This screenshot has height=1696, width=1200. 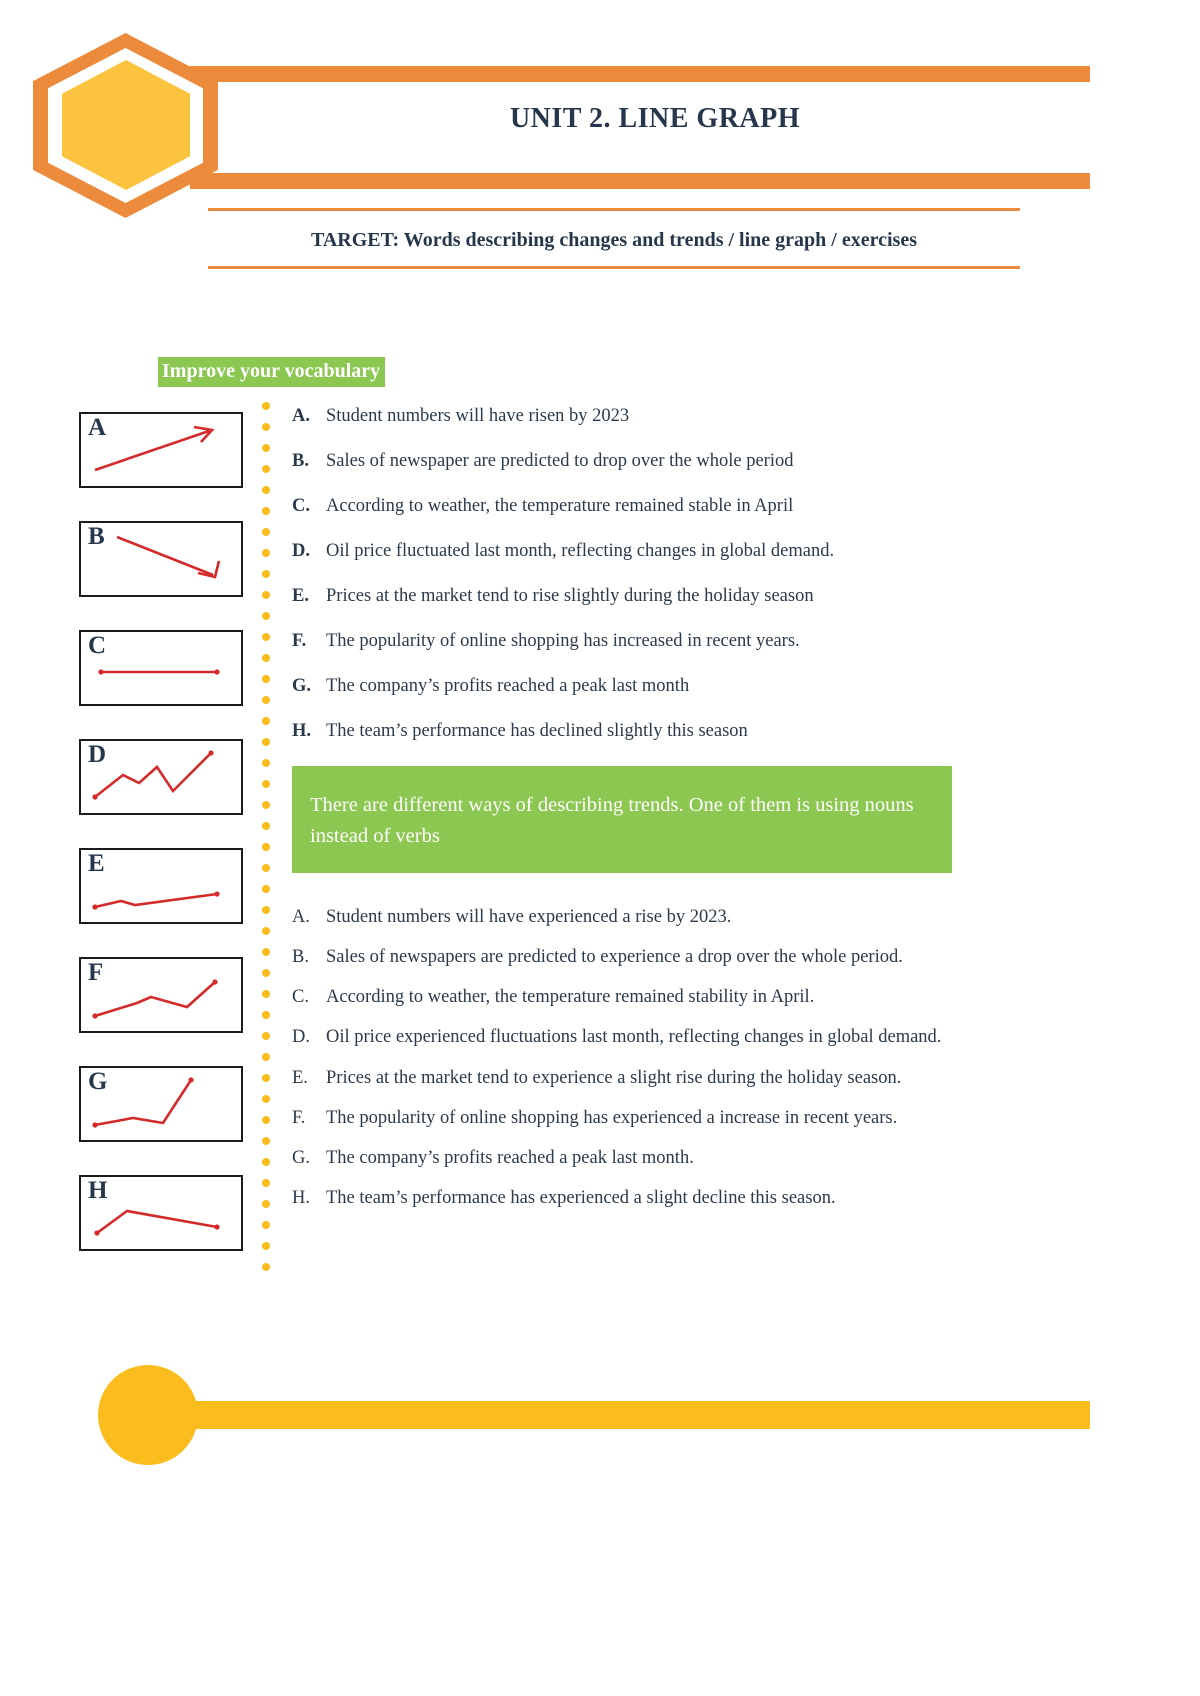 What do you see at coordinates (630, 1415) in the screenshot?
I see `footer-bar` at bounding box center [630, 1415].